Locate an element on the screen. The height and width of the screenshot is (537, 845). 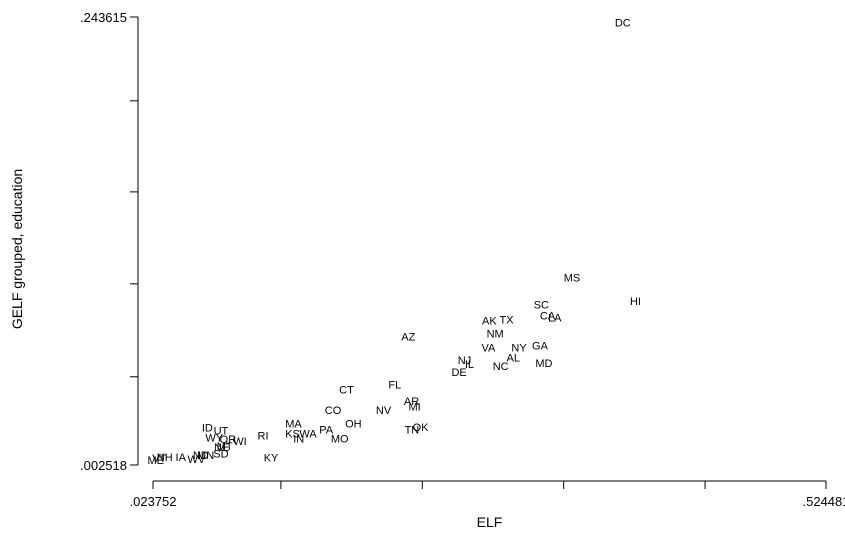
data-point-il: IL is located at coordinates (469, 365).